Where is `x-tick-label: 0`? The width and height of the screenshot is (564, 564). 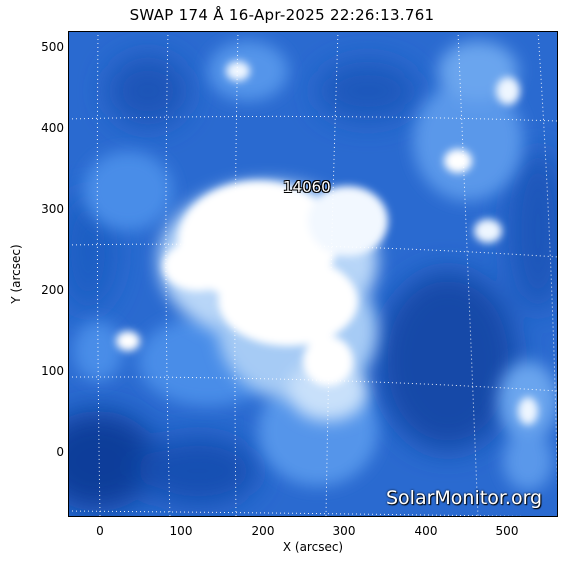
x-tick-label: 0 is located at coordinates (100, 531).